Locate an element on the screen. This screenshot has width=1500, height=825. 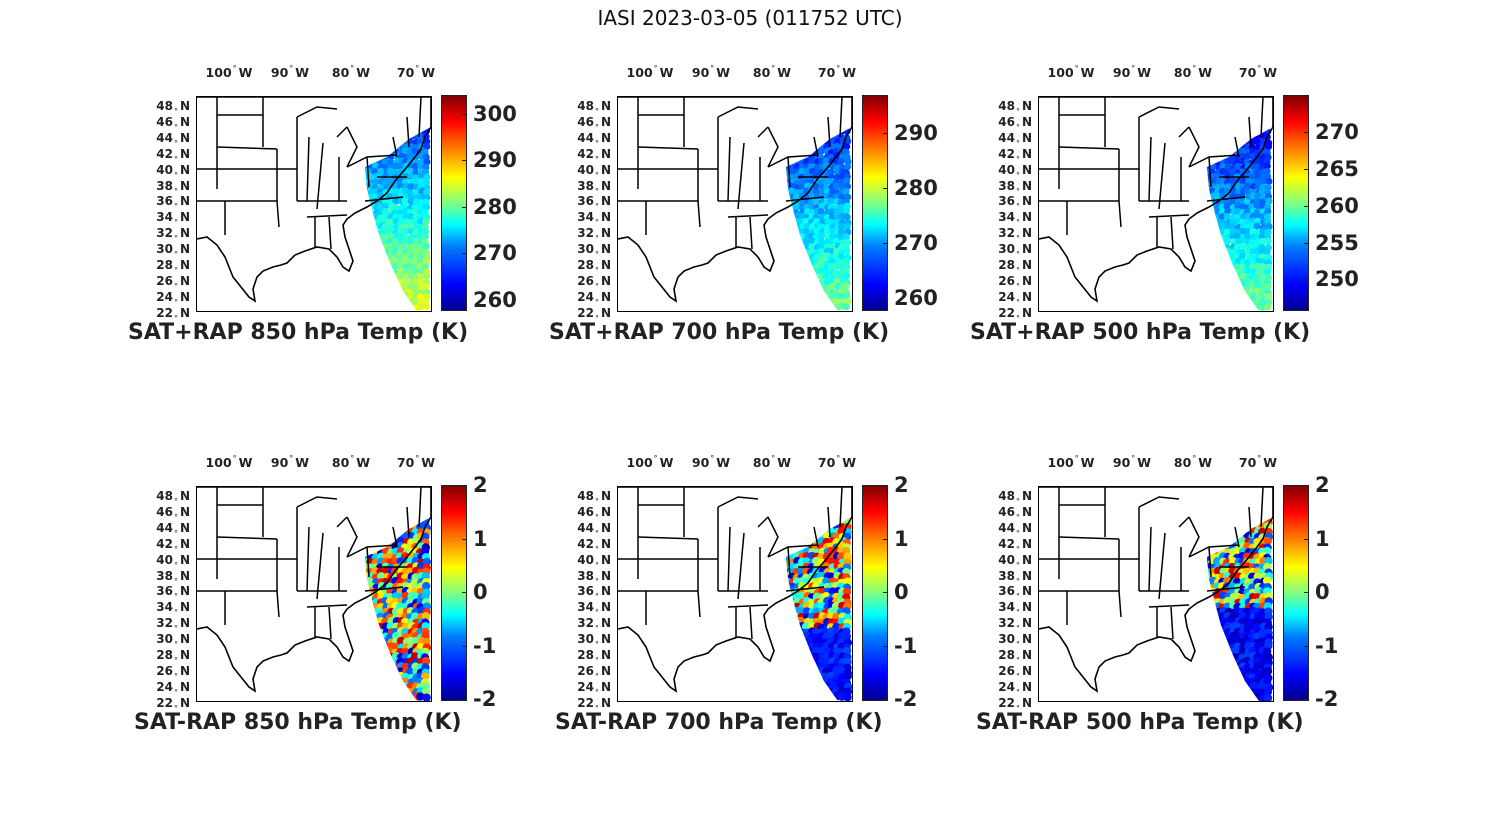
lat-tick-label: 46° N is located at coordinates (594, 123).